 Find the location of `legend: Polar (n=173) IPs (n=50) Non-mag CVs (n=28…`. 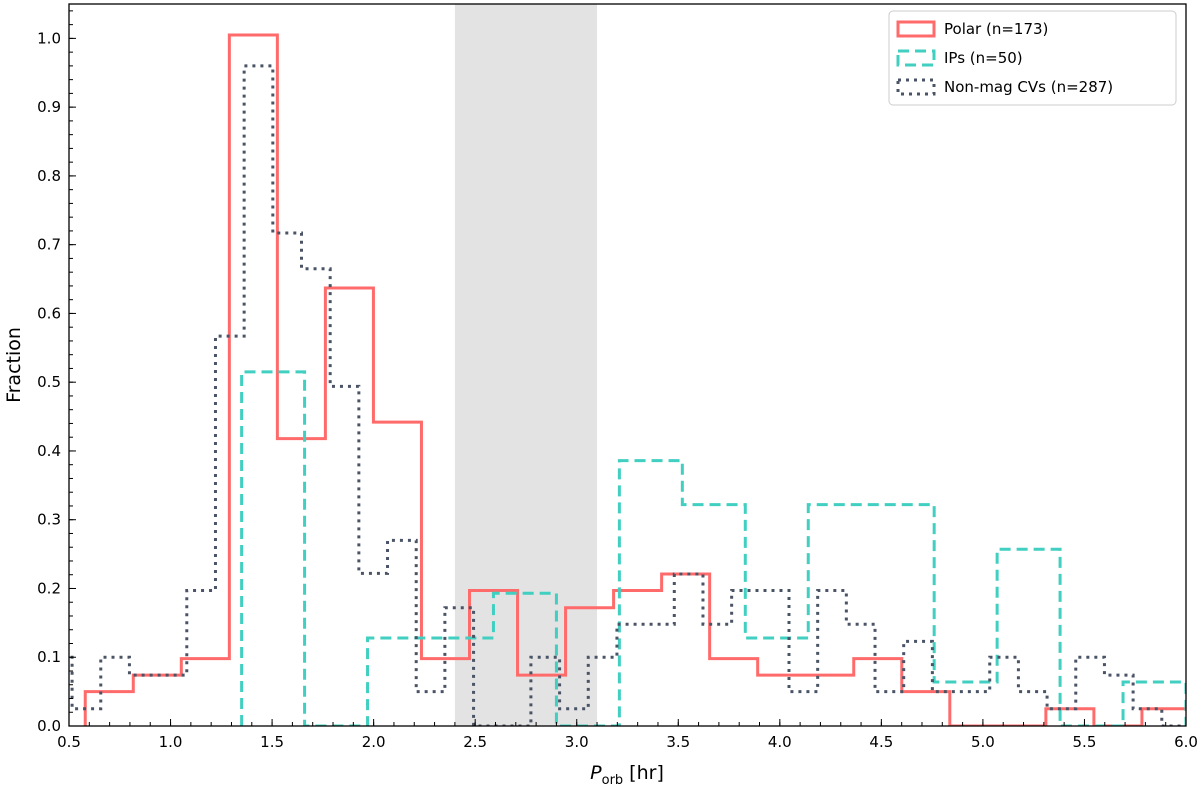

legend: Polar (n=173) IPs (n=50) Non-mag CVs (n=28… is located at coordinates (1032, 58).